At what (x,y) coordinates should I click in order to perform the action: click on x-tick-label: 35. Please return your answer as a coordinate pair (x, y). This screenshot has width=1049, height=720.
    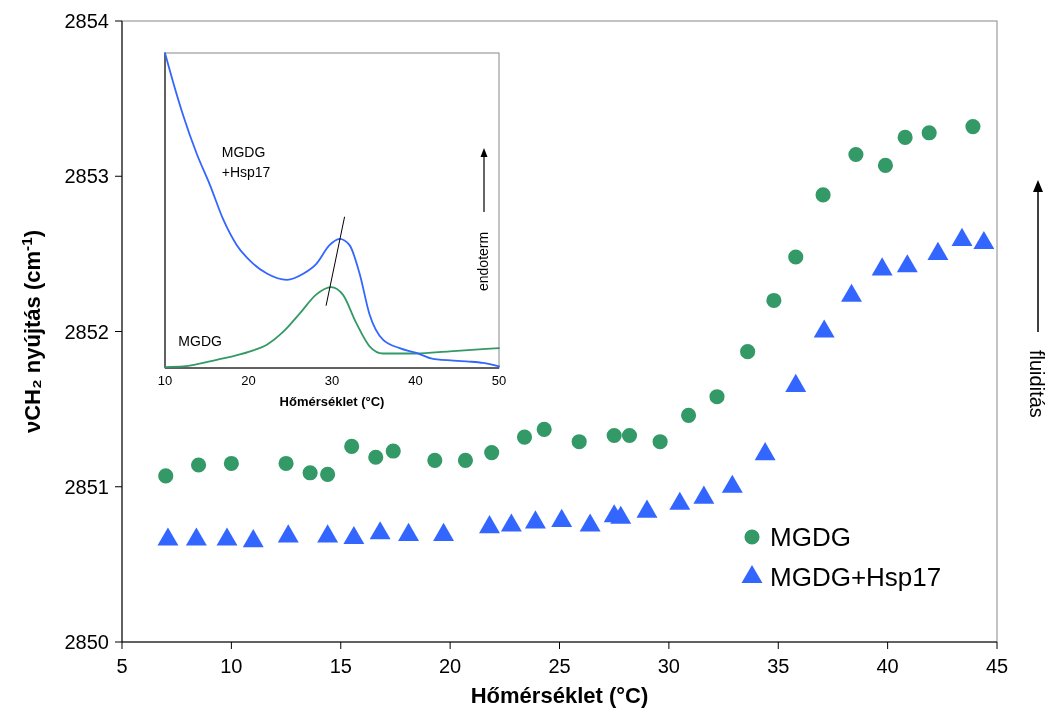
    Looking at the image, I should click on (778, 666).